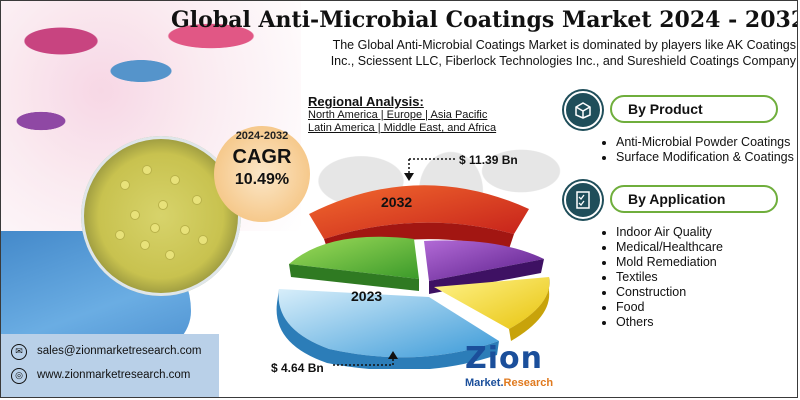 The image size is (800, 400). I want to click on pie-slice-2023, so click(388, 323).